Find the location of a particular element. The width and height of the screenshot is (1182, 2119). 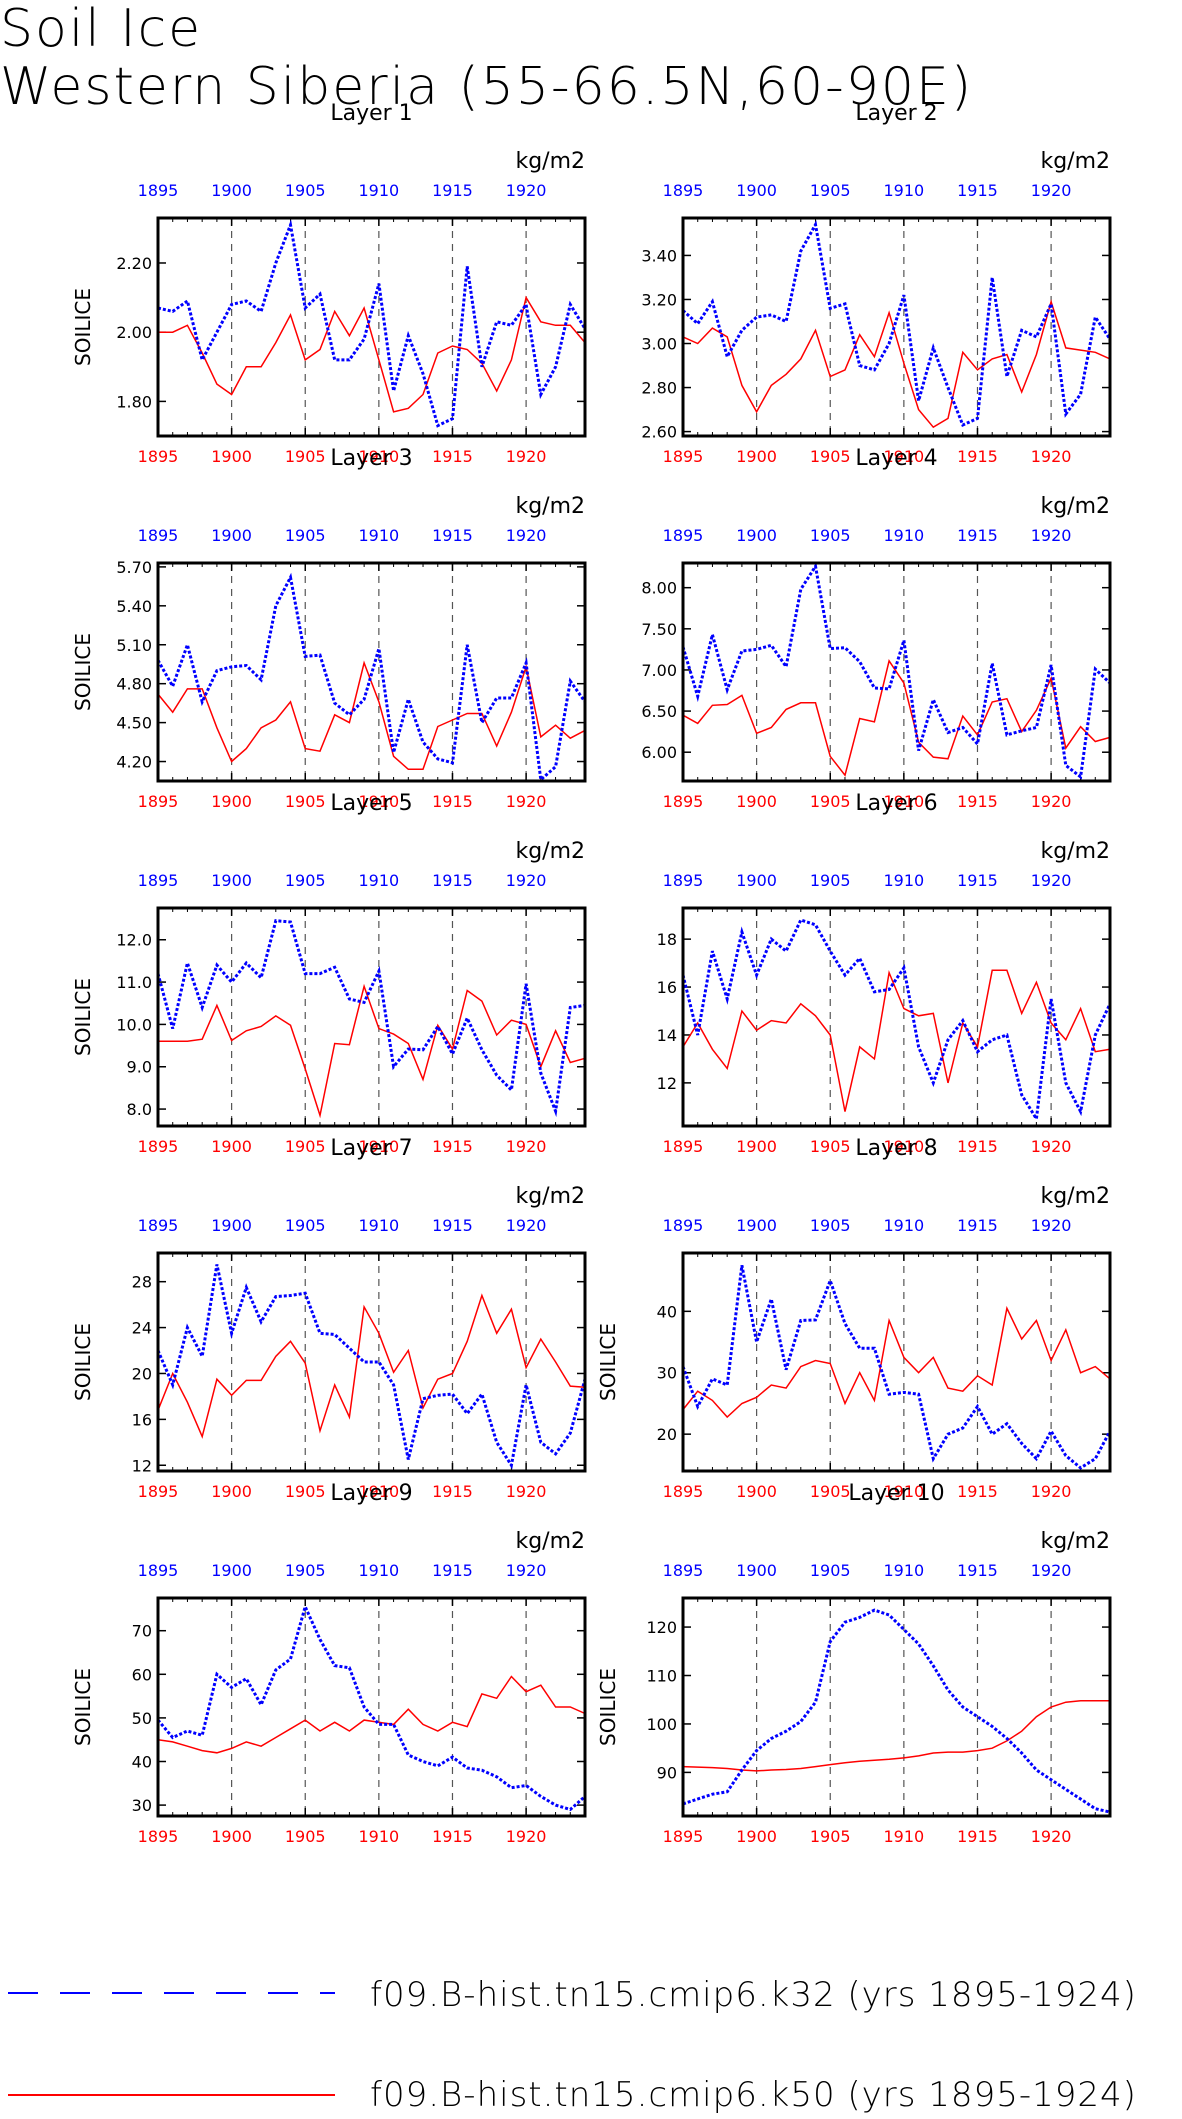

panel-6-frame is located at coordinates (896, 1017).